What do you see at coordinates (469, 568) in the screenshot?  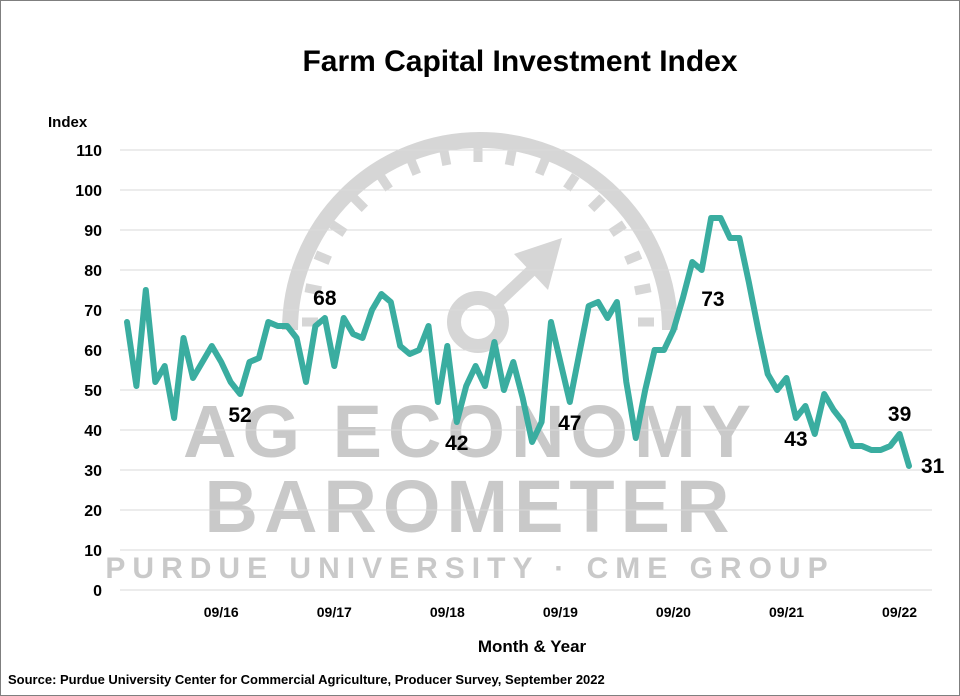 I see `watermark-line-3: PURDUE UNIVERSITY · CME GROUP` at bounding box center [469, 568].